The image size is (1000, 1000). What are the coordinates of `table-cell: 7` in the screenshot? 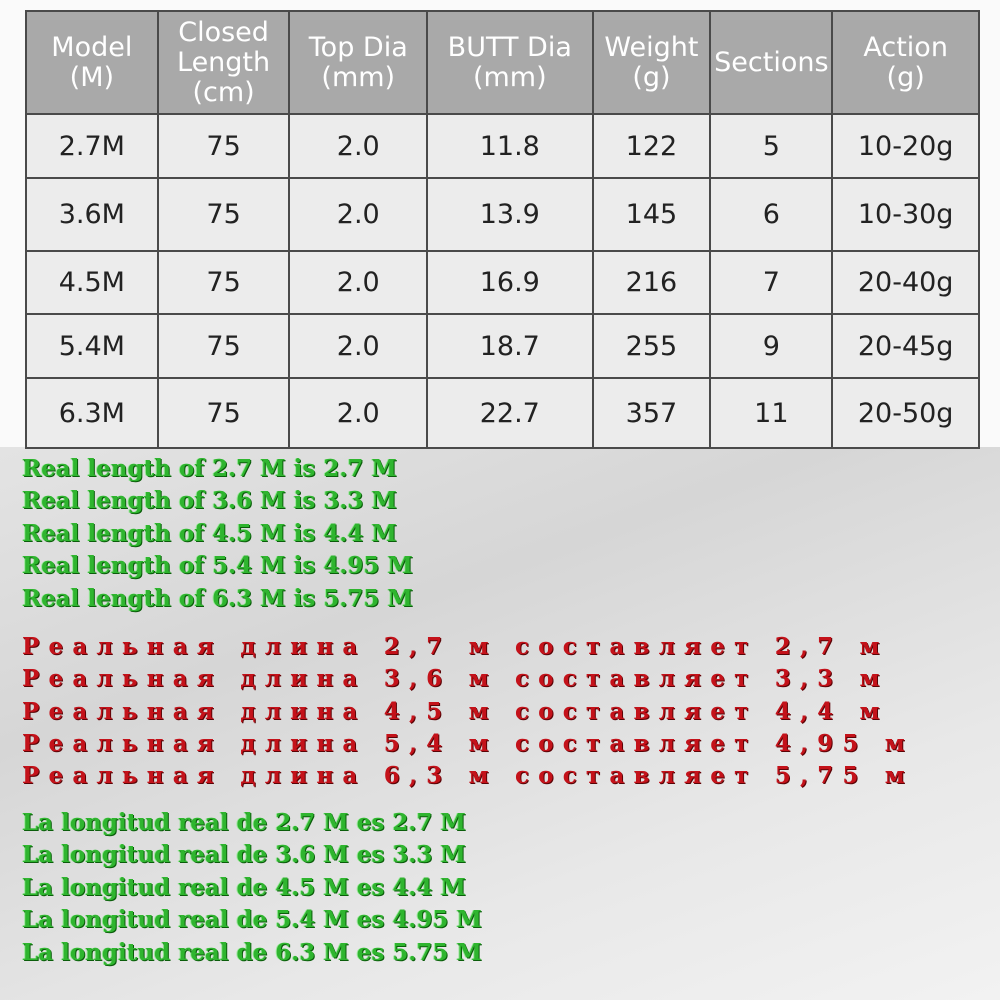 It's located at (771, 282).